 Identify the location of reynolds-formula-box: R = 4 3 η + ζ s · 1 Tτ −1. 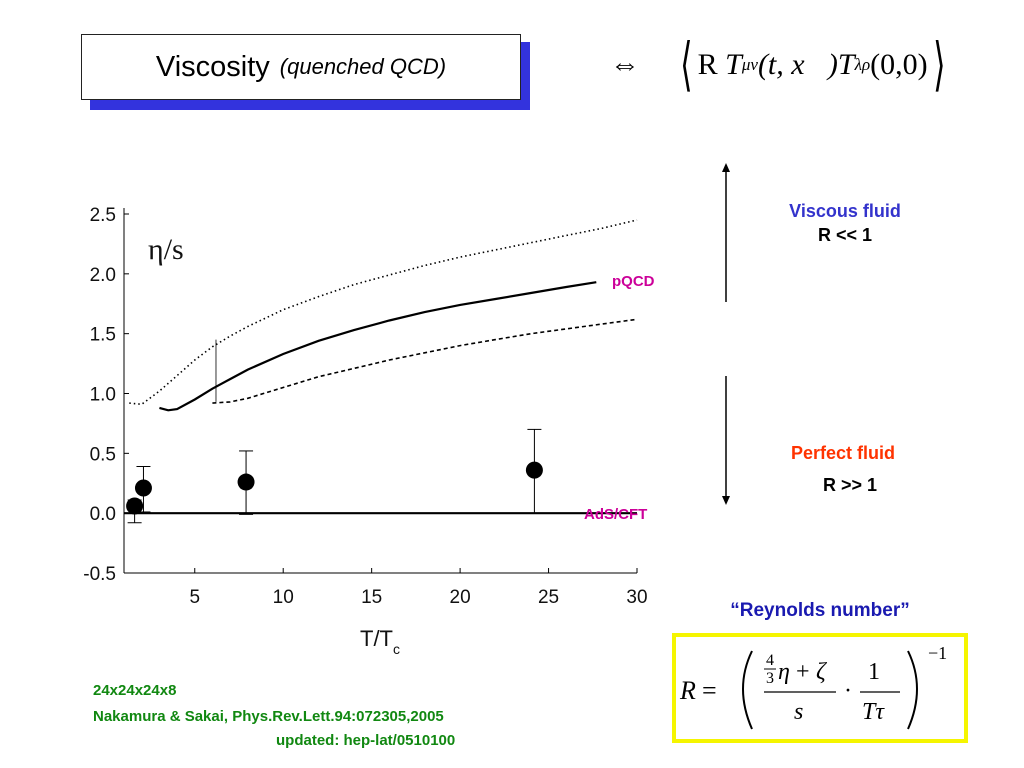
(820, 688).